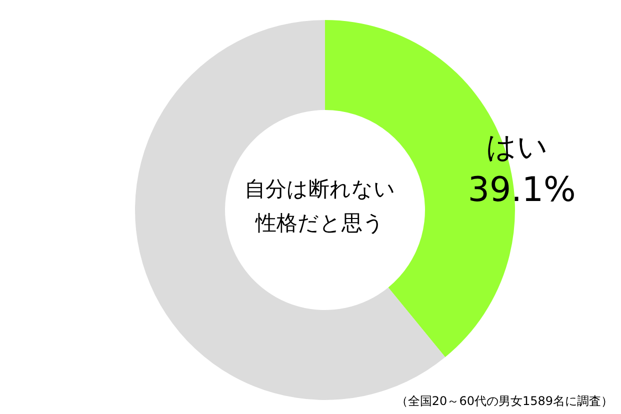 This screenshot has width=621, height=414. I want to click on text: 自分は断れない性格だと思う, so click(320, 206).